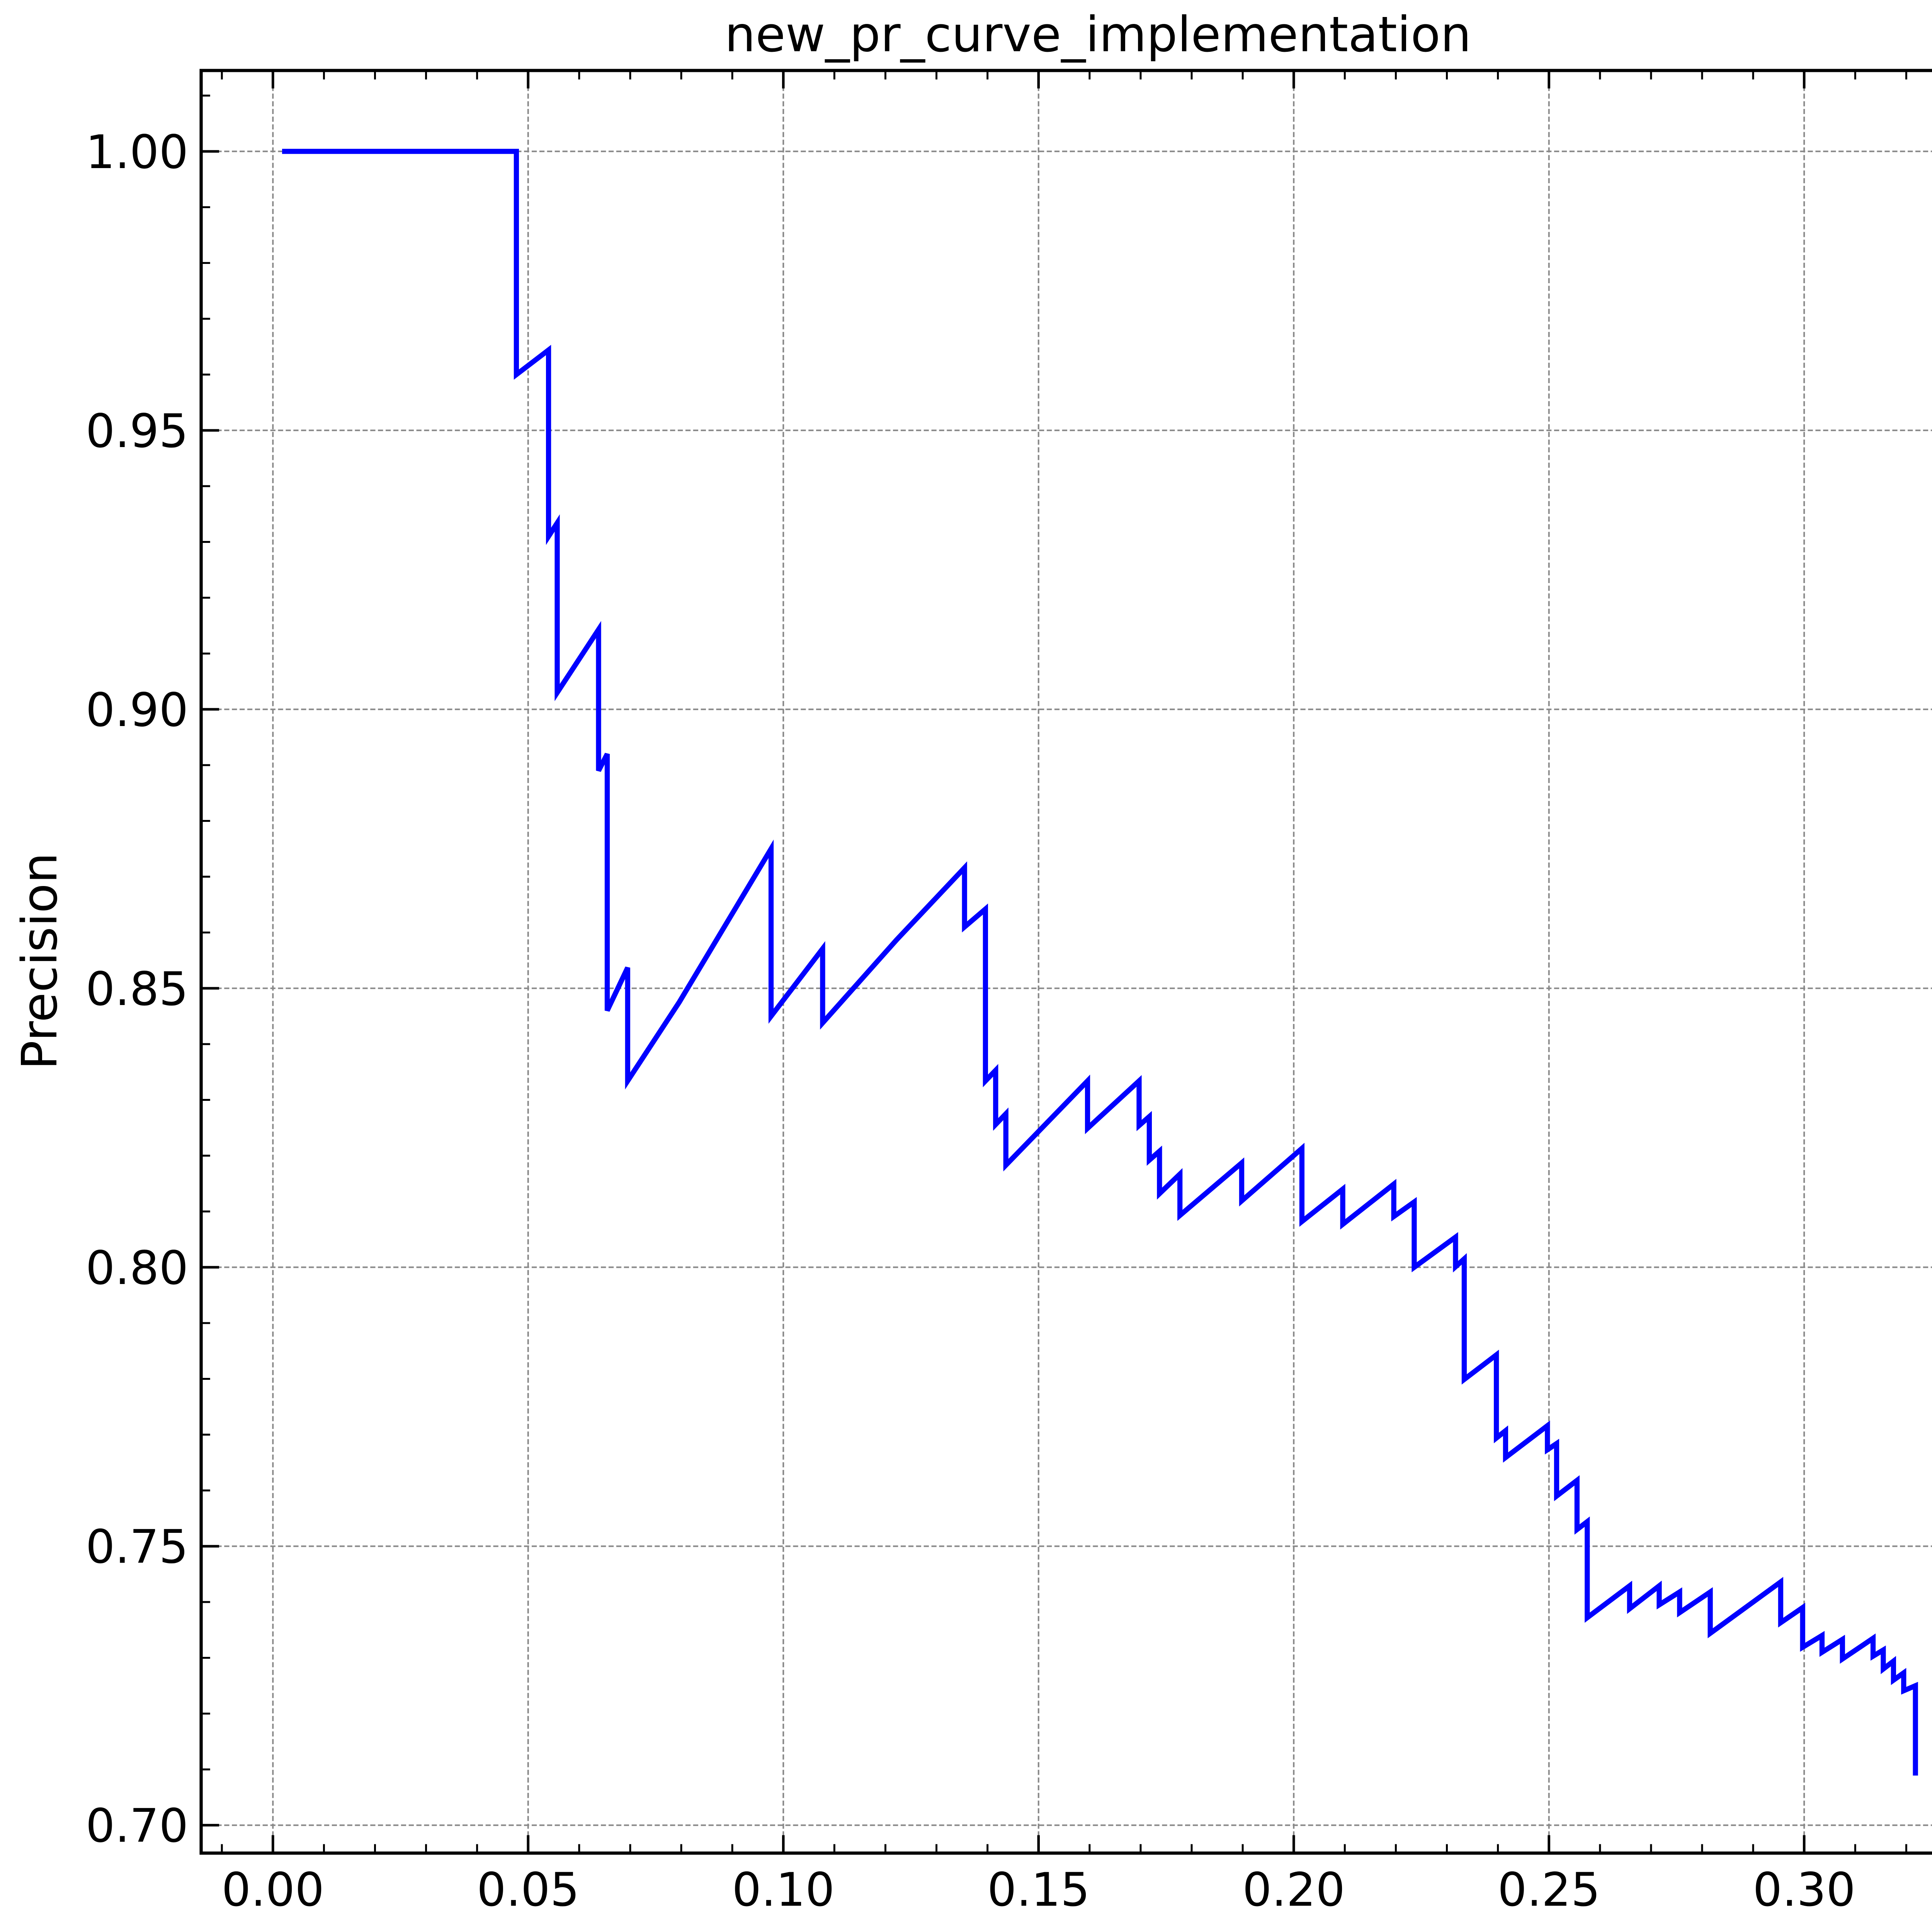 Image resolution: width=1932 pixels, height=1932 pixels. Describe the element at coordinates (137, 152) in the screenshot. I see `y-tick-label: 1.00` at that location.